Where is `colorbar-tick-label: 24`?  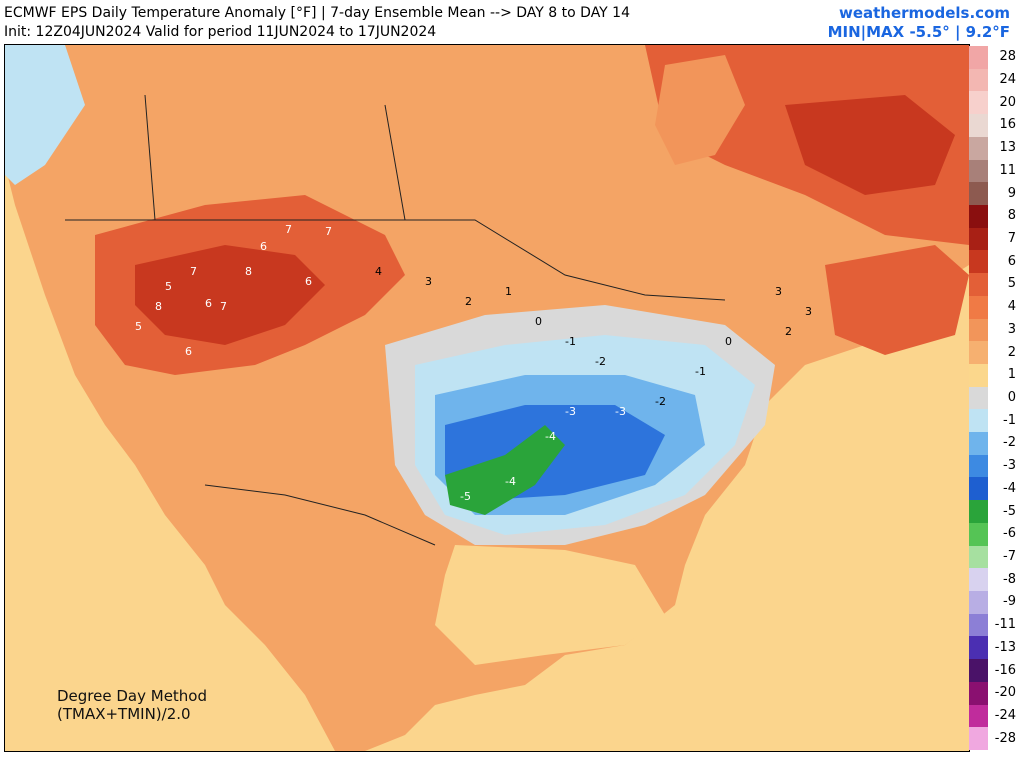
colorbar-tick-label: 24 is located at coordinates (1007, 80).